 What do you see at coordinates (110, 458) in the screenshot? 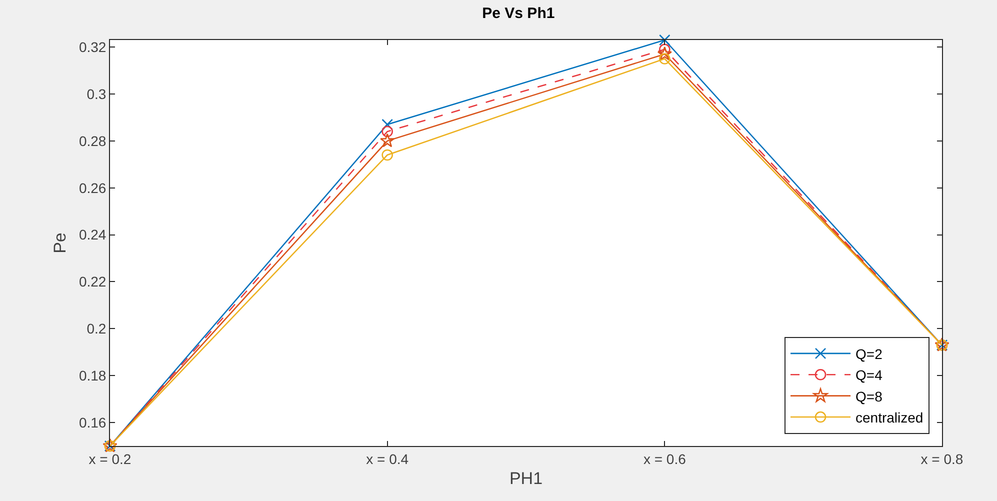
I see `x-tick-label: x = 0.2` at bounding box center [110, 458].